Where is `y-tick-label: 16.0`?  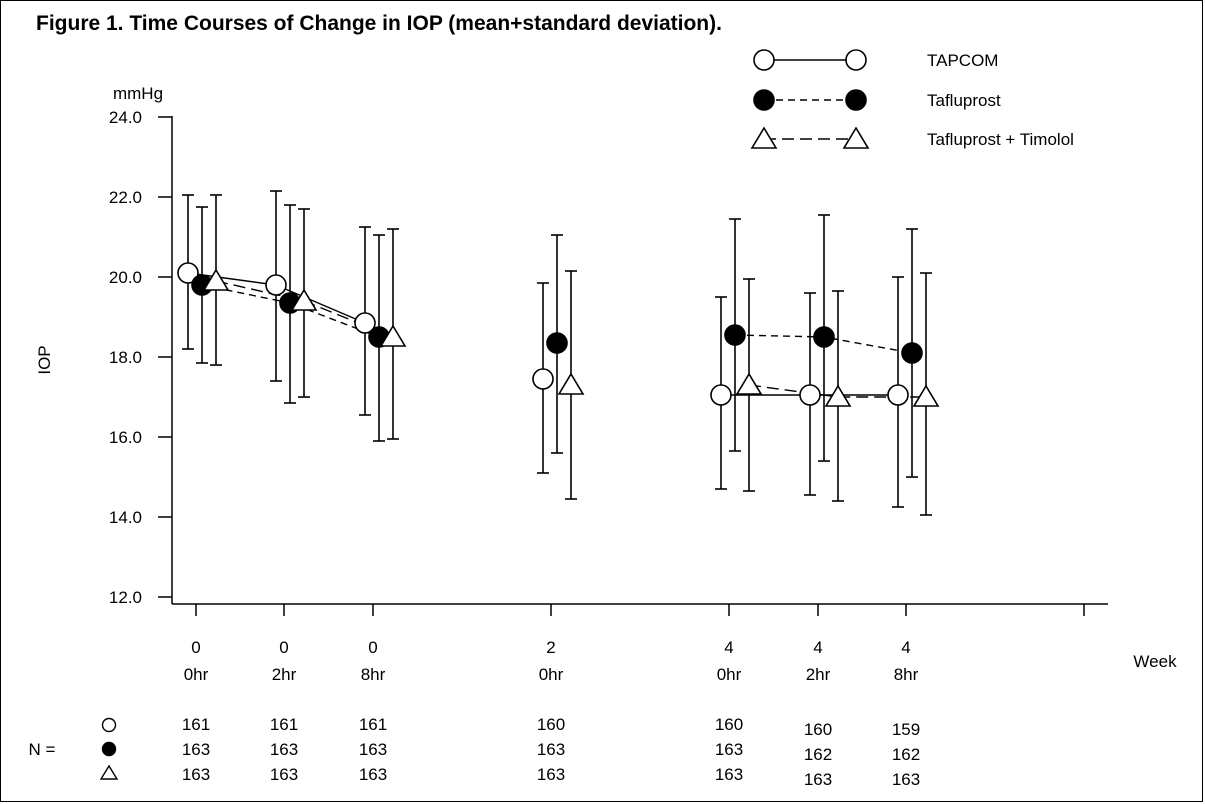 y-tick-label: 16.0 is located at coordinates (125, 437).